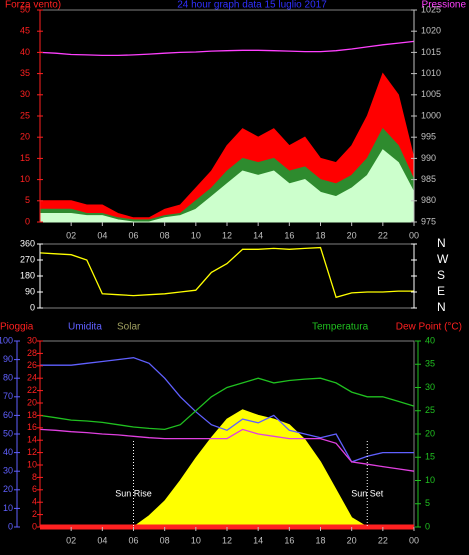 This screenshot has height=555, width=469. Describe the element at coordinates (32, 378) in the screenshot. I see `tick-label: 24` at that location.